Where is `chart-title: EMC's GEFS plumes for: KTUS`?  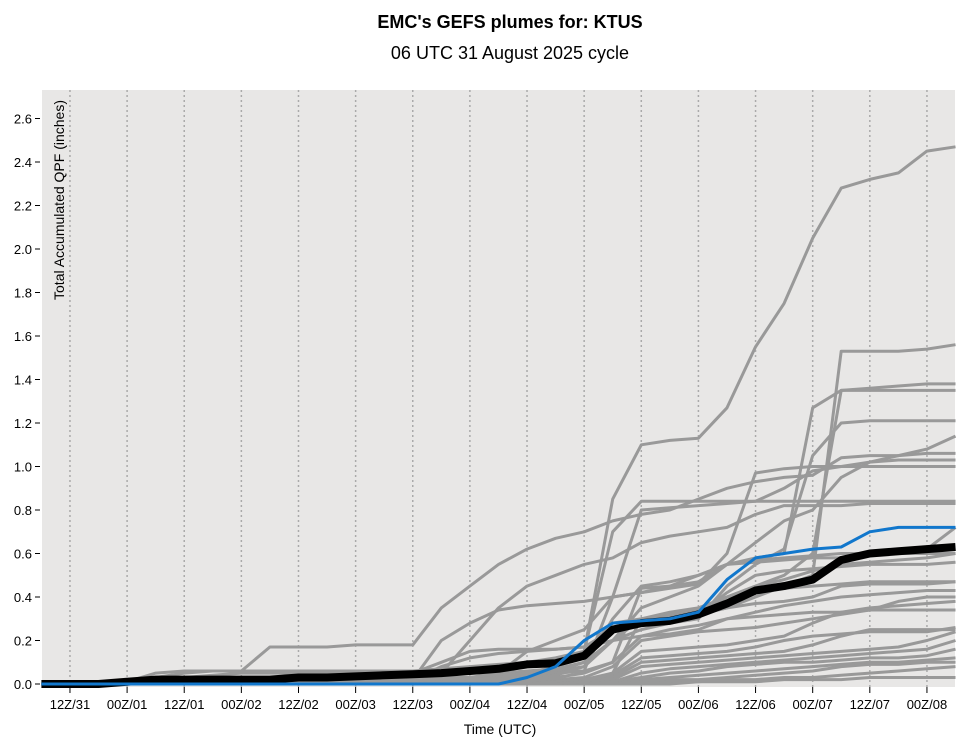 chart-title: EMC's GEFS plumes for: KTUS is located at coordinates (510, 22).